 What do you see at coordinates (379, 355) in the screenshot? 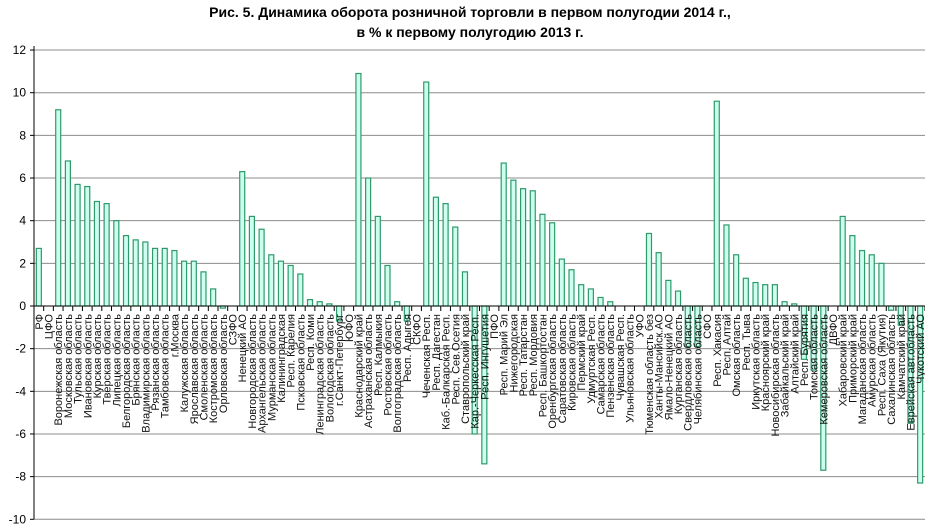
I see `category-label: Респ. Калмыкия` at bounding box center [379, 355].